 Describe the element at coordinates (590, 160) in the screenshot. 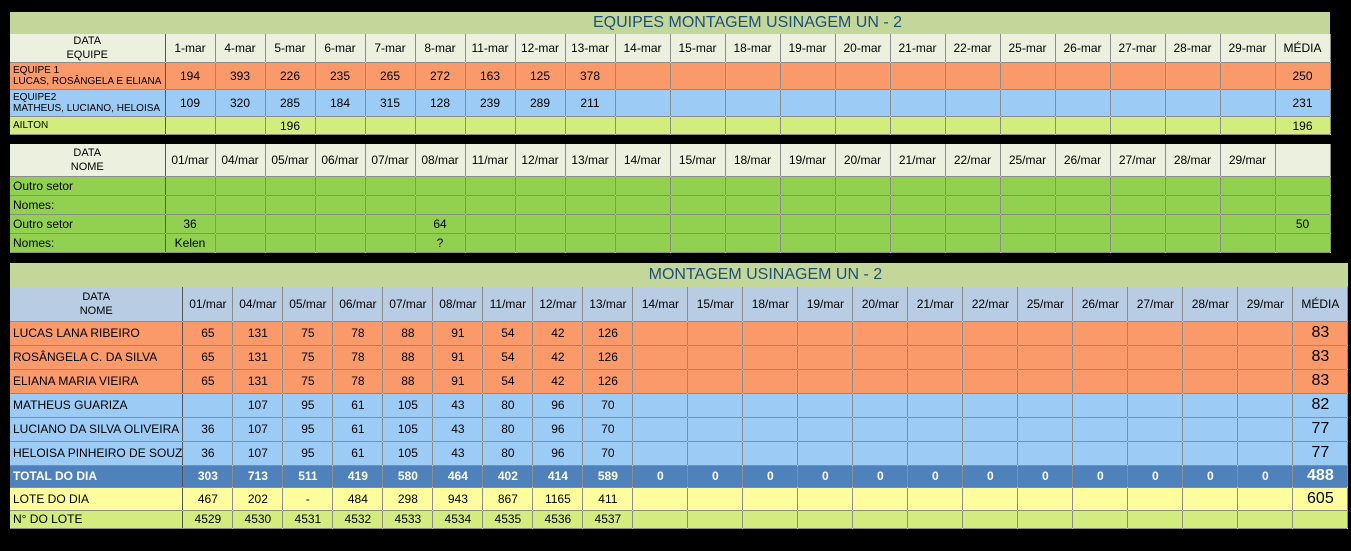

I see `date-header-cell: 13/mar` at that location.